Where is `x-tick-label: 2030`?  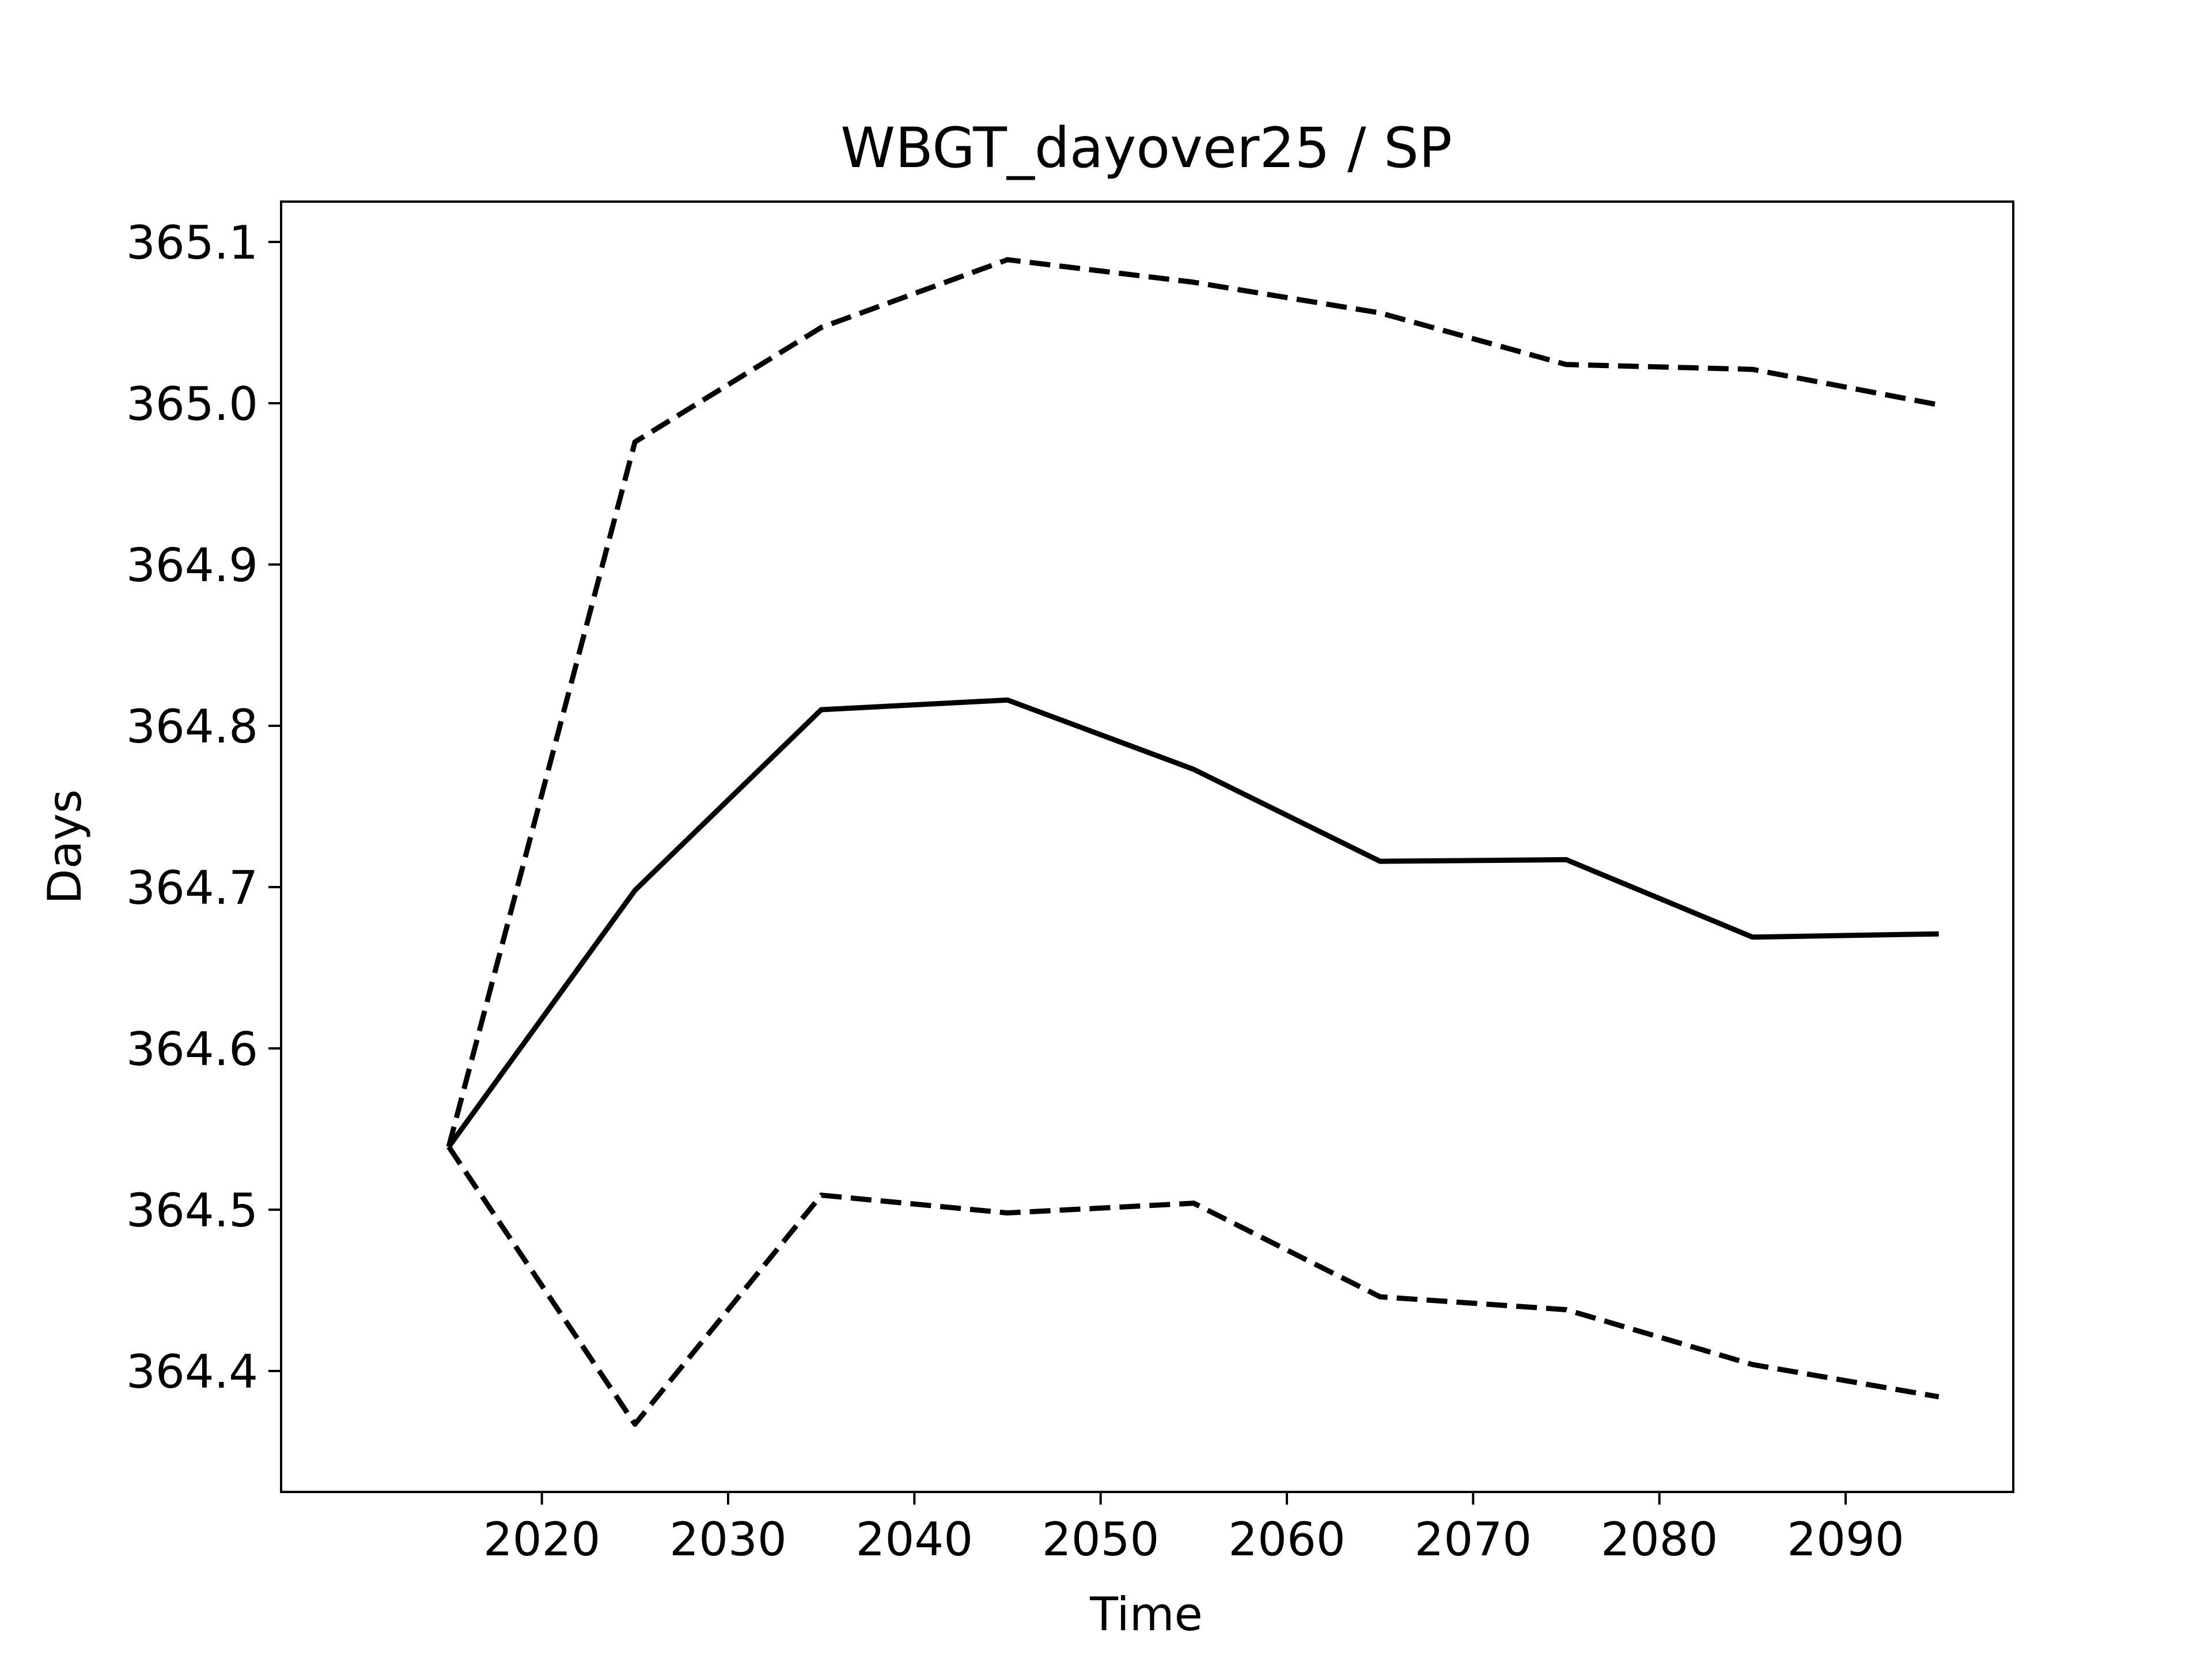 x-tick-label: 2030 is located at coordinates (728, 1539).